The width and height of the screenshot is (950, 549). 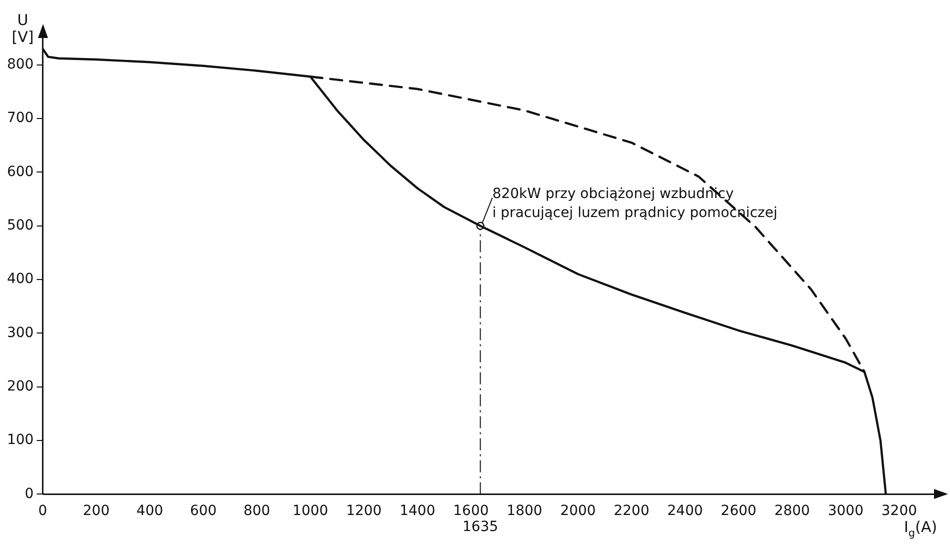 What do you see at coordinates (635, 203) in the screenshot?
I see `annotation: 820kW przy obciążonej wzbudnicy i pracującej luzem prądnicy pomocniczej` at bounding box center [635, 203].